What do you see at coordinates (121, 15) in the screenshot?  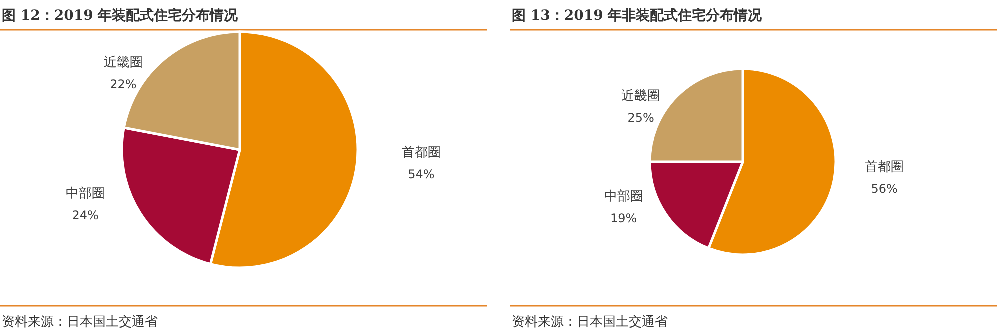 I see `chart-title: 图 12：2019 年装配式住宅分布情况` at bounding box center [121, 15].